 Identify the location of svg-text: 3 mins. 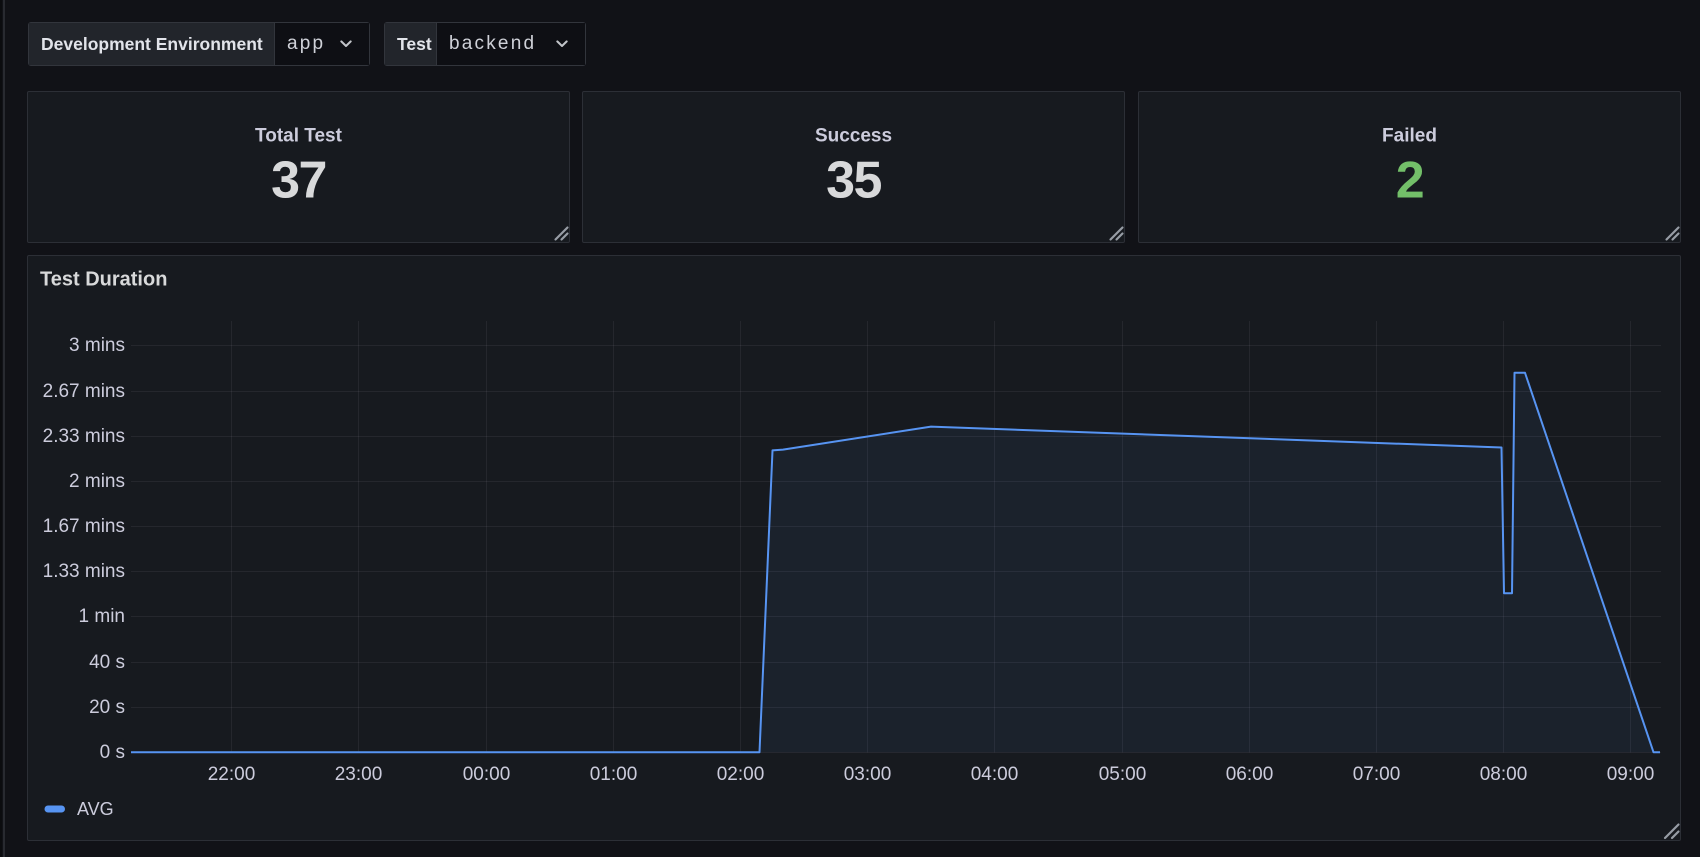
(97, 345).